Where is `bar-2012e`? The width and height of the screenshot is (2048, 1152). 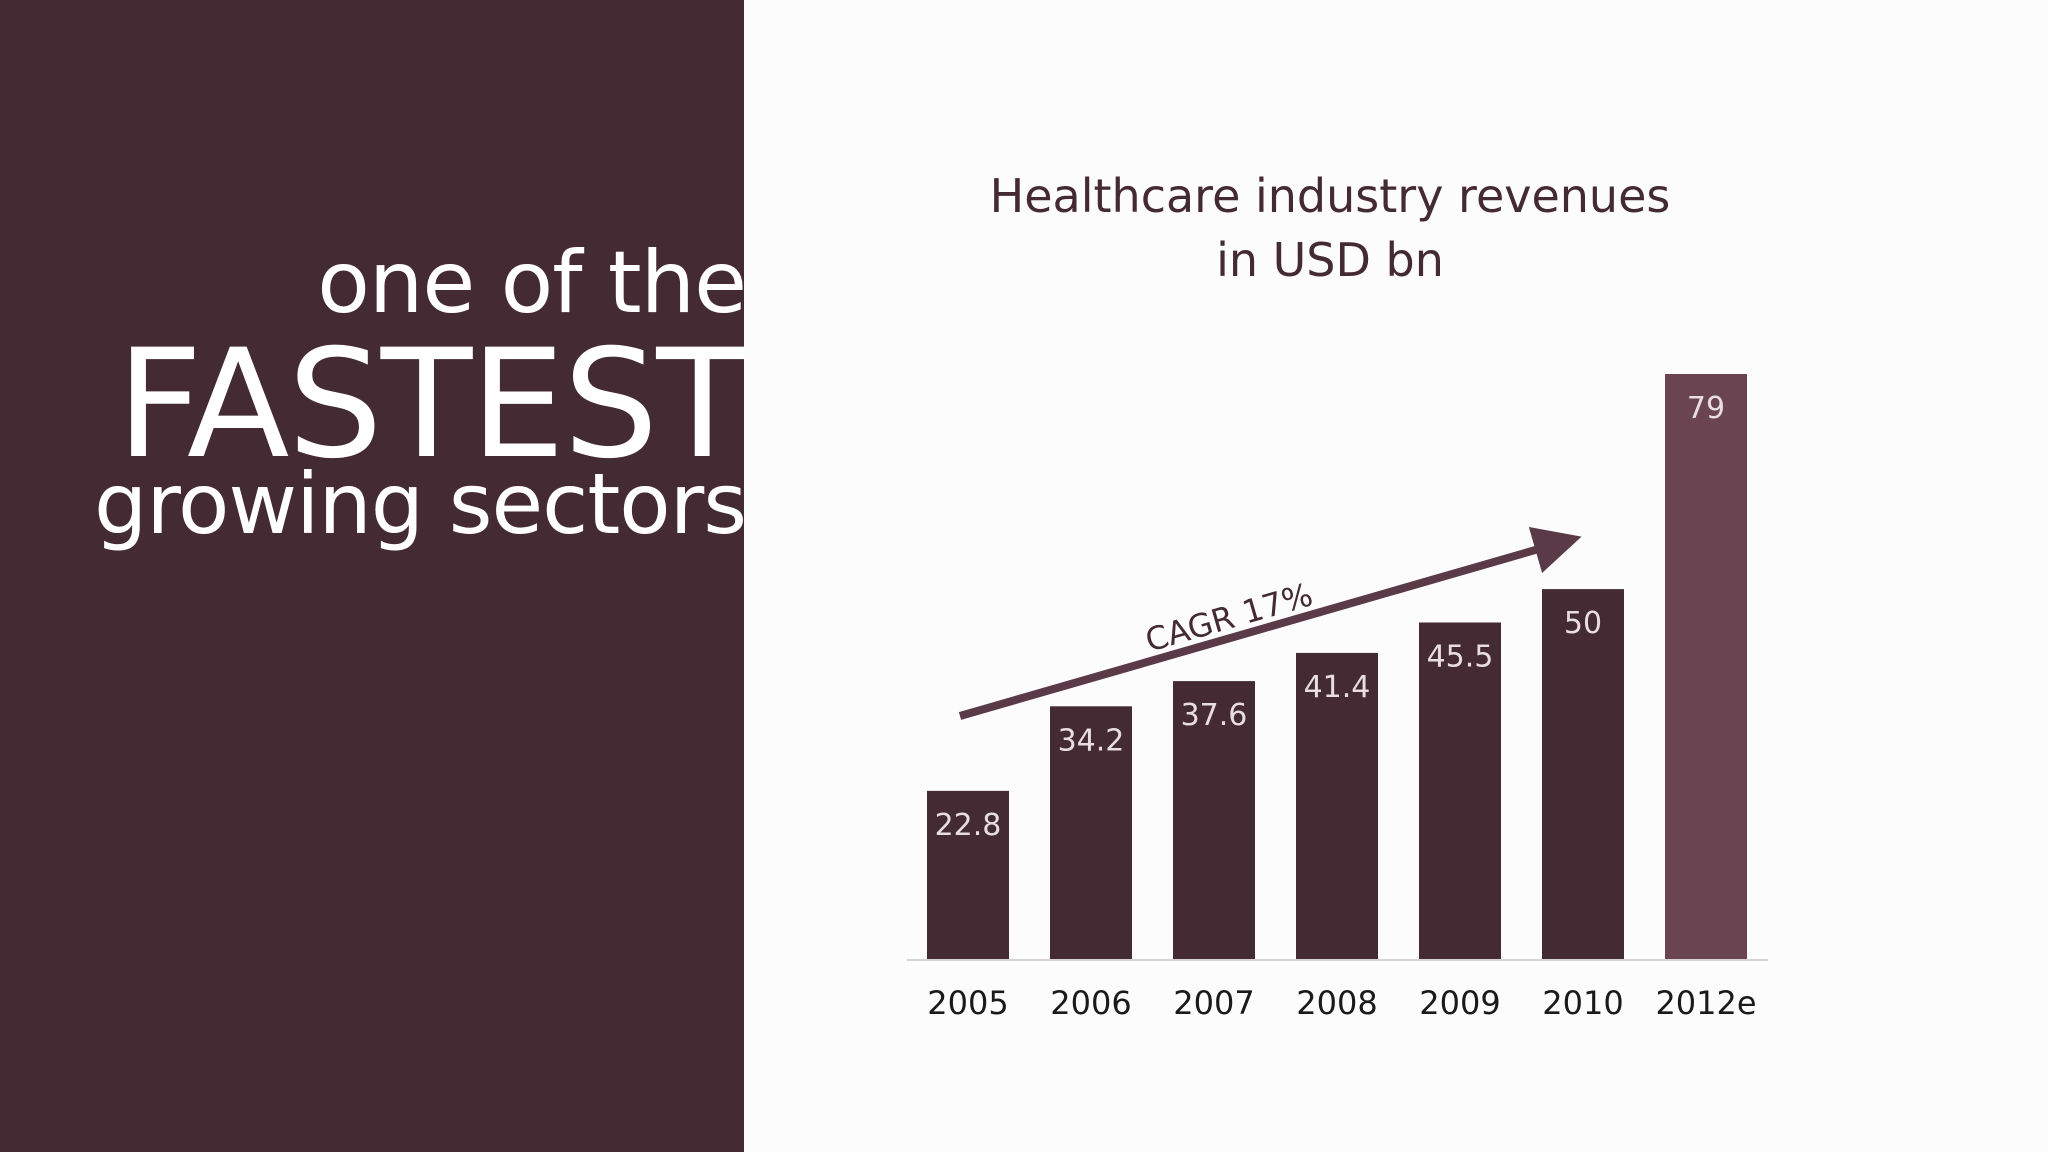
bar-2012e is located at coordinates (1706, 667).